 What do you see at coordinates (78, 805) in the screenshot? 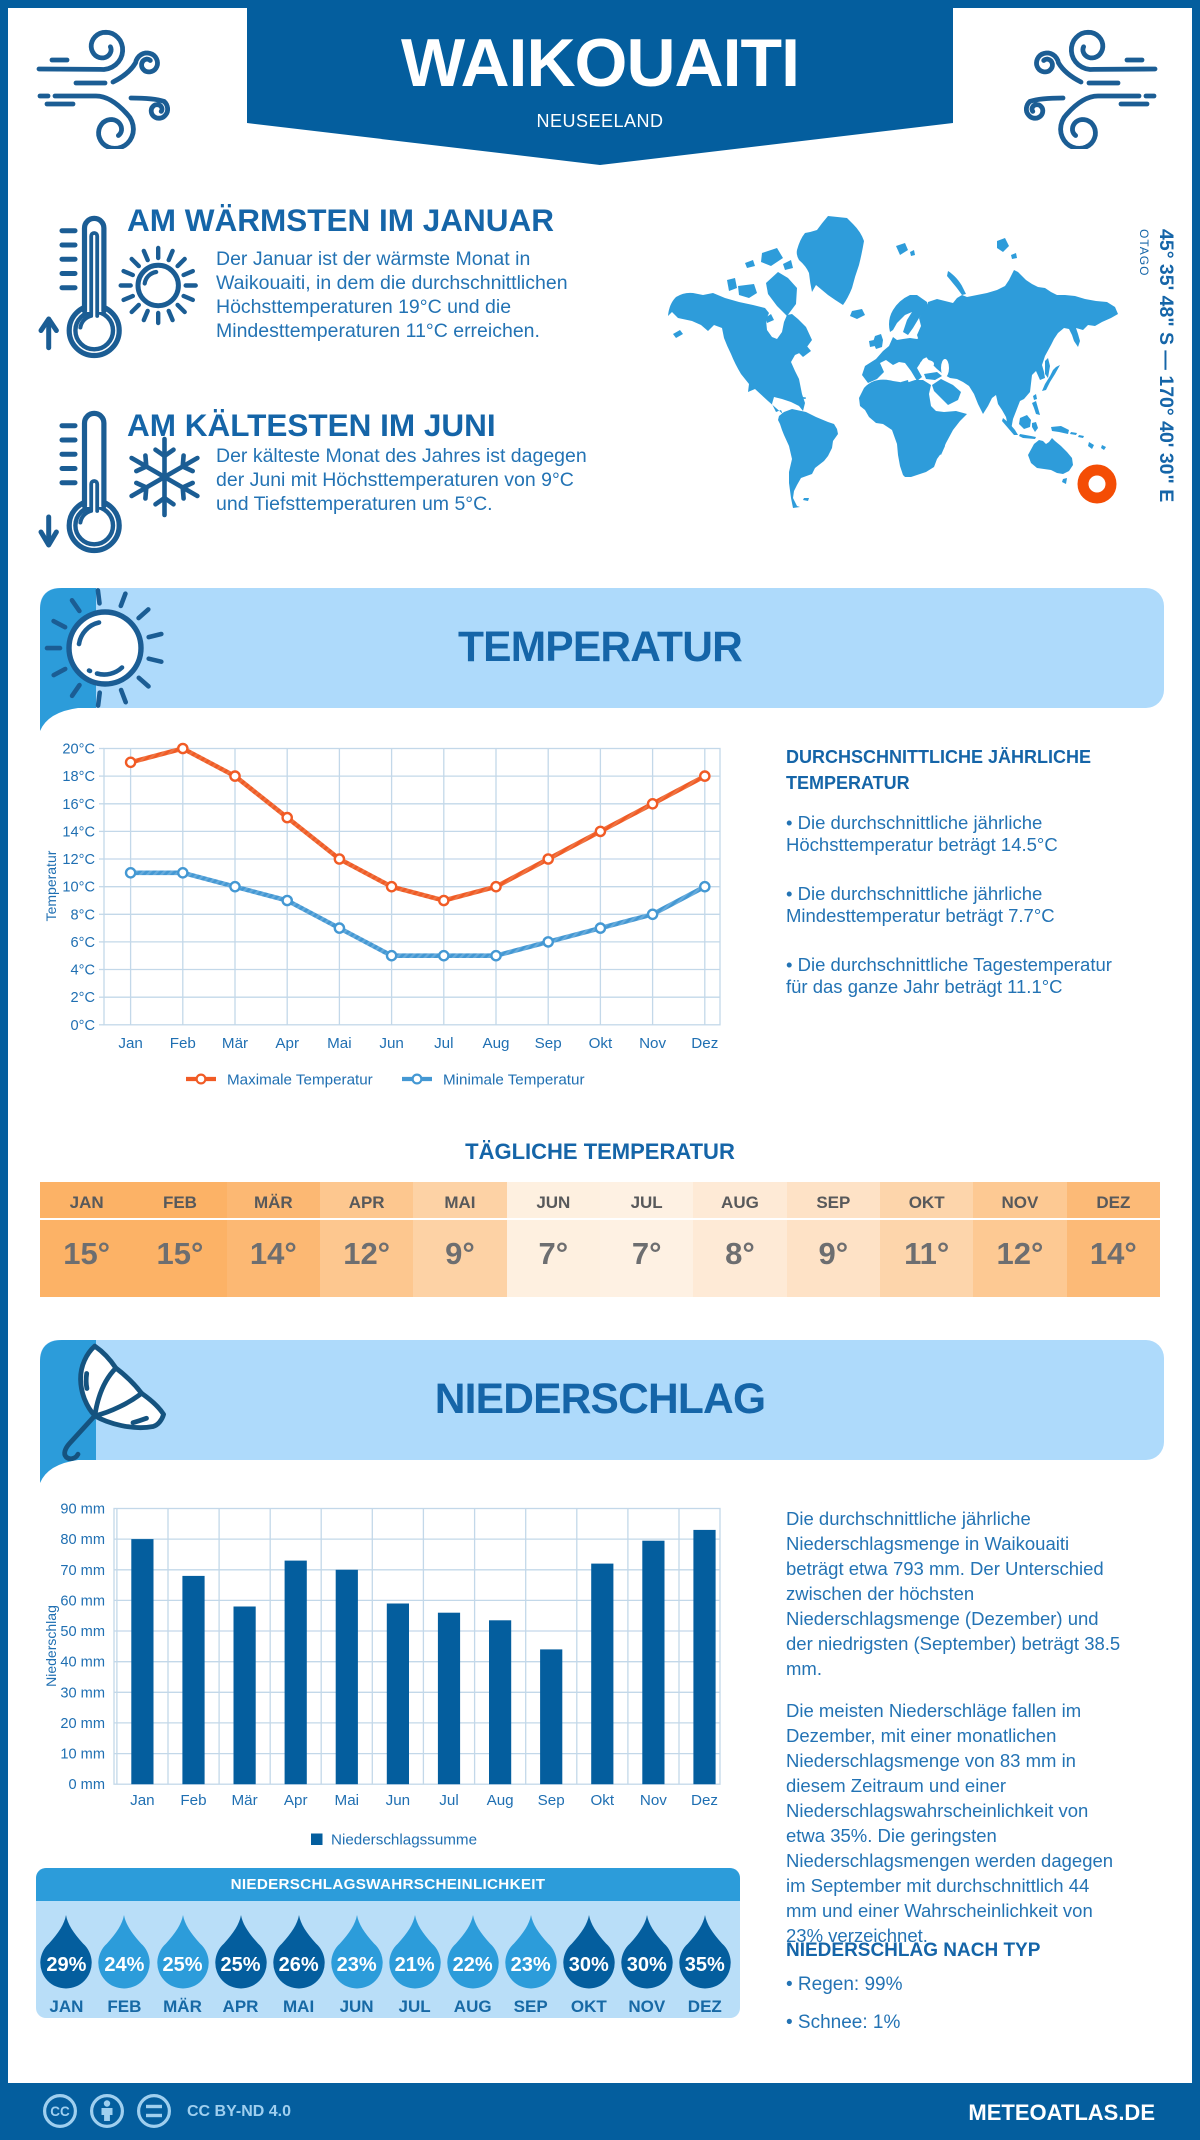
I see `svg-text: 16°C` at bounding box center [78, 805].